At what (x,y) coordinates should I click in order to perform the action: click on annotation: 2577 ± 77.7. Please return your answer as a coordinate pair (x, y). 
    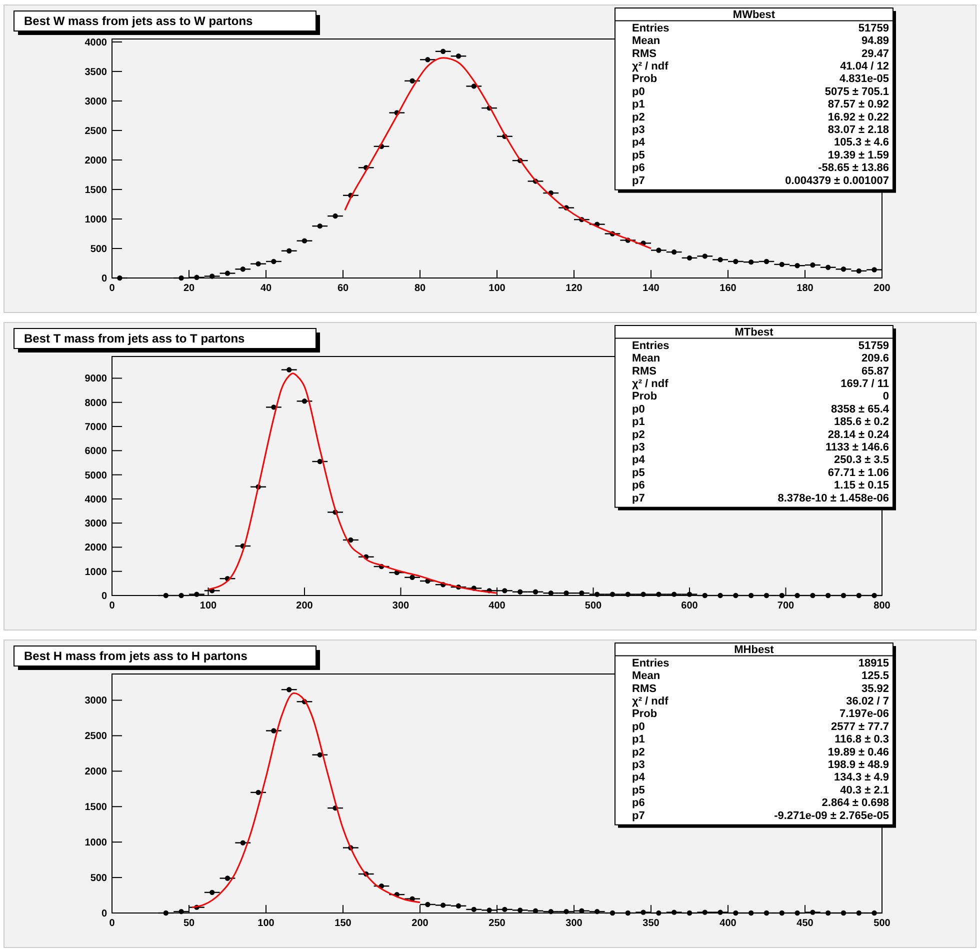
    Looking at the image, I should click on (859, 726).